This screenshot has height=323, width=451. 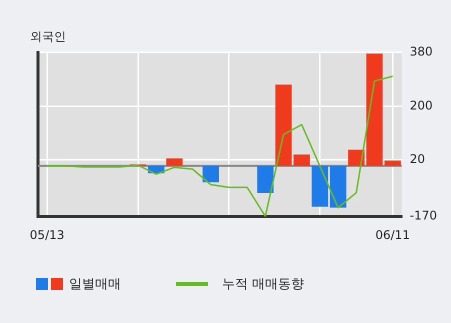 I want to click on chart-title: 외국인, so click(x=48, y=36).